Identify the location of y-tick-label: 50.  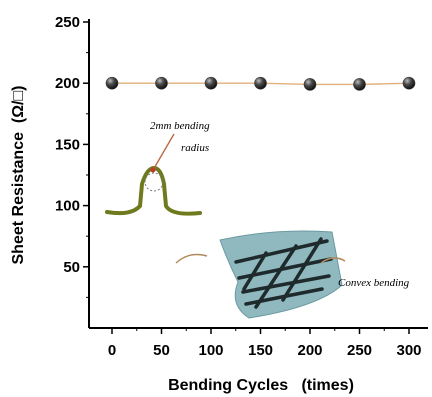
(71, 267).